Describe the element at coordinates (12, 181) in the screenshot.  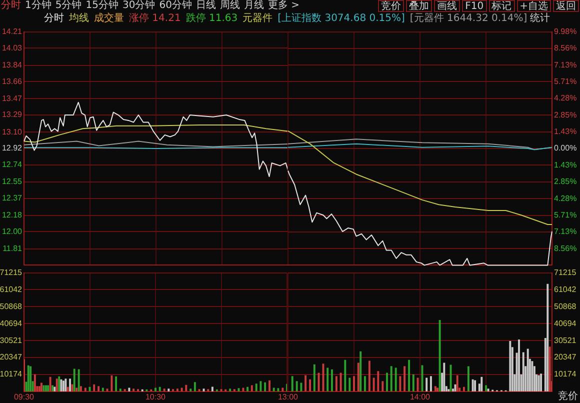
I see `y-tick-label: 12.55` at that location.